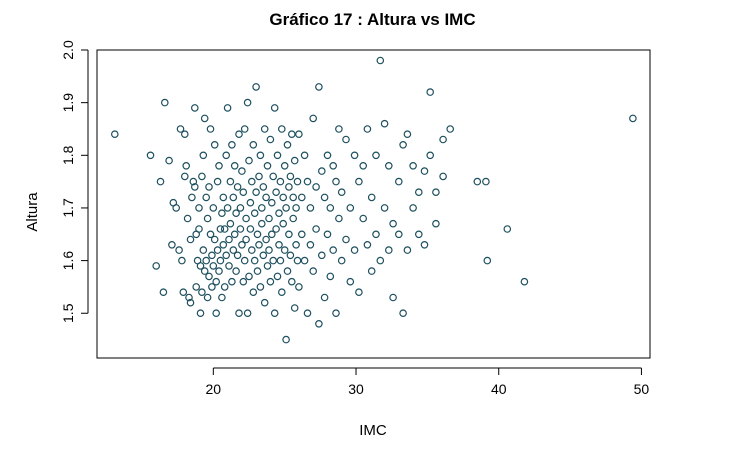  I want to click on x-axis-label: IMC, so click(373, 430).